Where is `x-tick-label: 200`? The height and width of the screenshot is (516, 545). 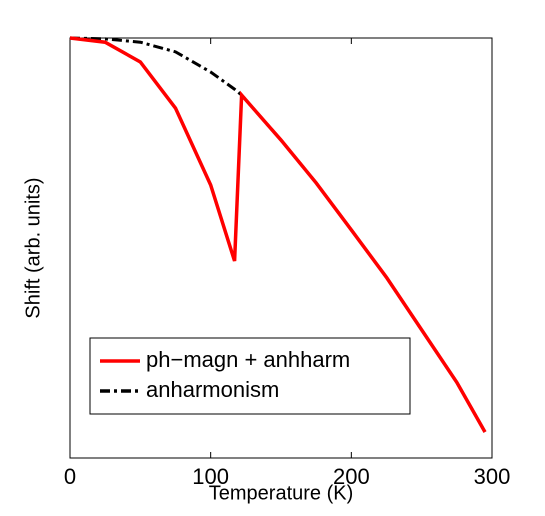
x-tick-label: 200 is located at coordinates (351, 476).